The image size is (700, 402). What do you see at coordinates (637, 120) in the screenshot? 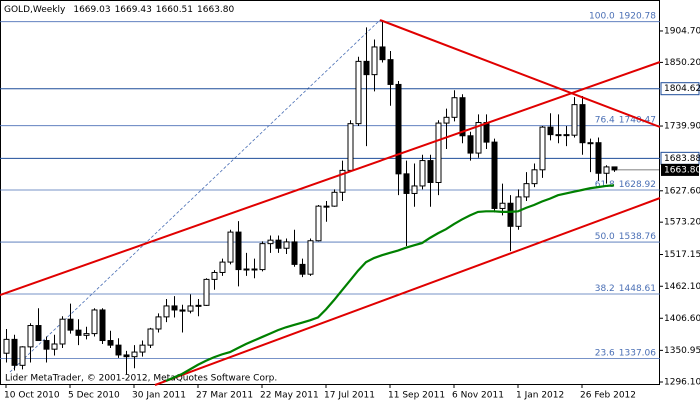
I see `fib-price: 1740.47` at bounding box center [637, 120].